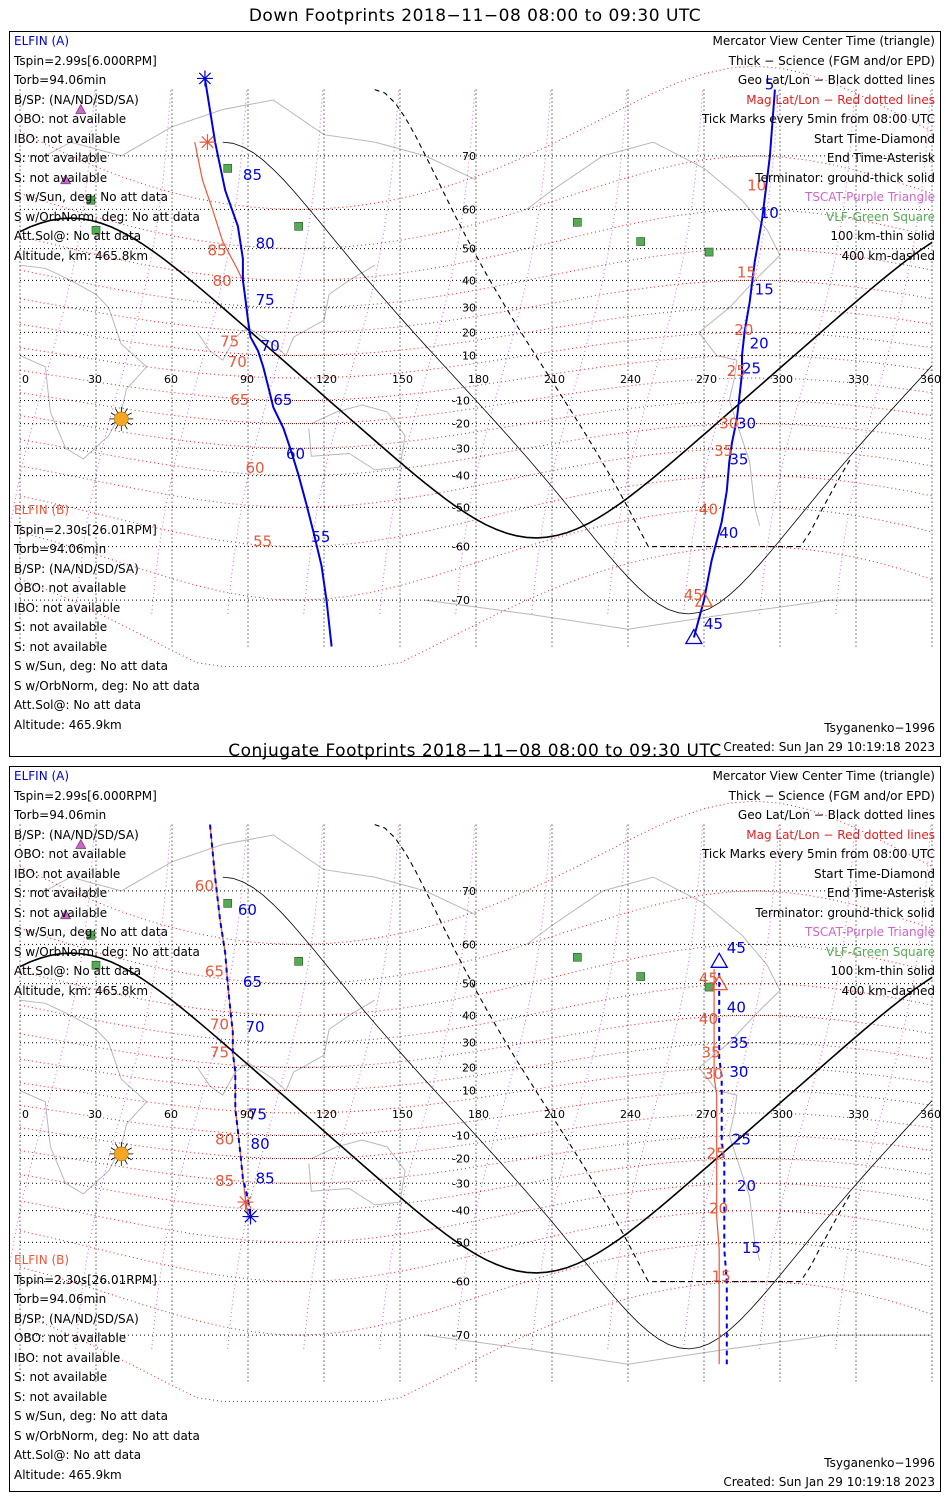 The width and height of the screenshot is (950, 1500). Describe the element at coordinates (831, 795) in the screenshot. I see `legend-item: Thick − Science (FGM and/or EPD)` at that location.